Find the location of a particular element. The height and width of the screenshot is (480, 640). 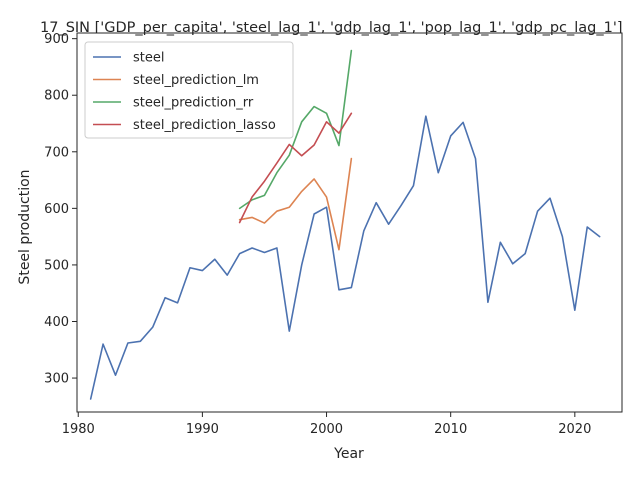

series-line-steel_prediction_lm is located at coordinates (295, 204).